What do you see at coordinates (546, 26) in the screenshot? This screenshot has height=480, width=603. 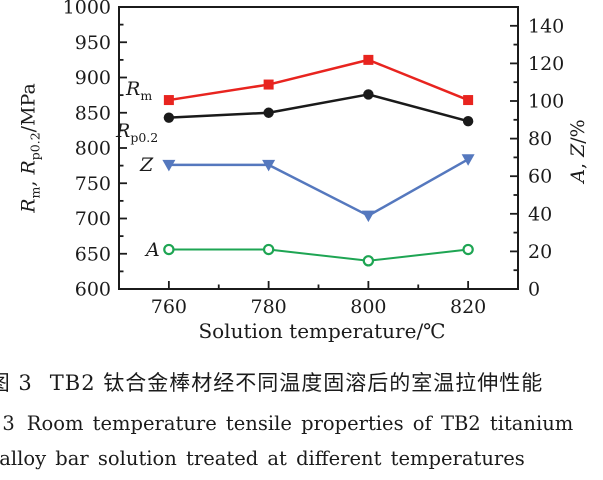 I see `tick-label: 140` at bounding box center [546, 26].